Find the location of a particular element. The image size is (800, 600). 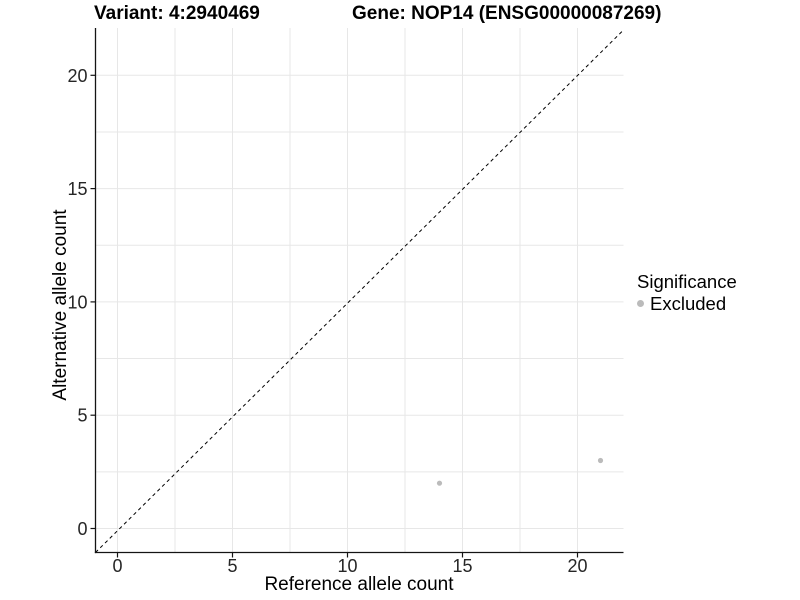

x-tick-label: 20 is located at coordinates (577, 566).